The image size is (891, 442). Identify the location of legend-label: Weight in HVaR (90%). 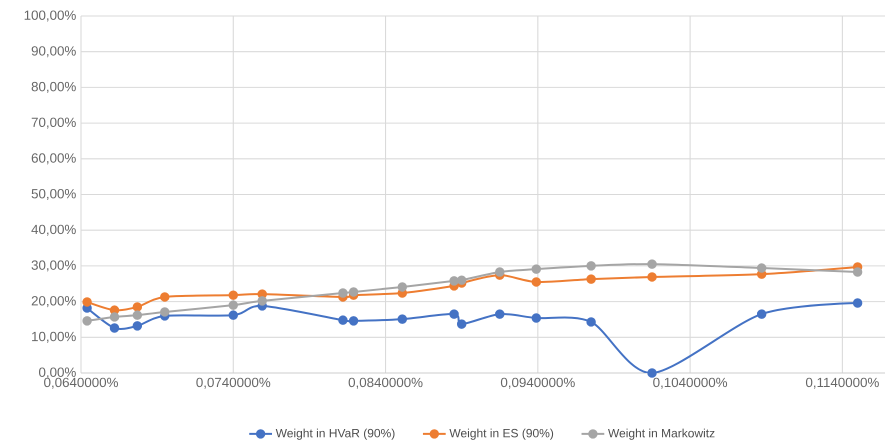
(335, 434).